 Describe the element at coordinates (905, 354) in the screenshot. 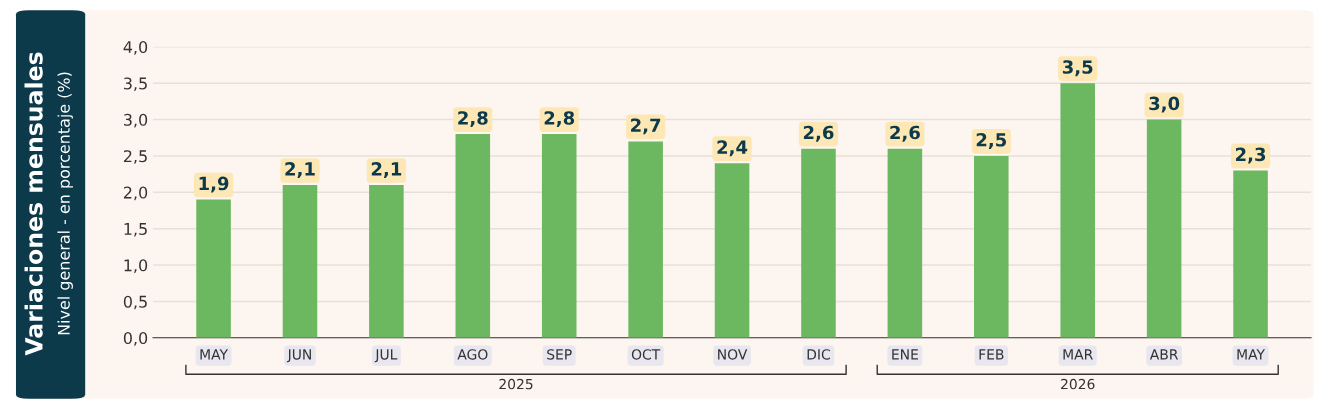

I see `x-tick-label: ENE` at that location.